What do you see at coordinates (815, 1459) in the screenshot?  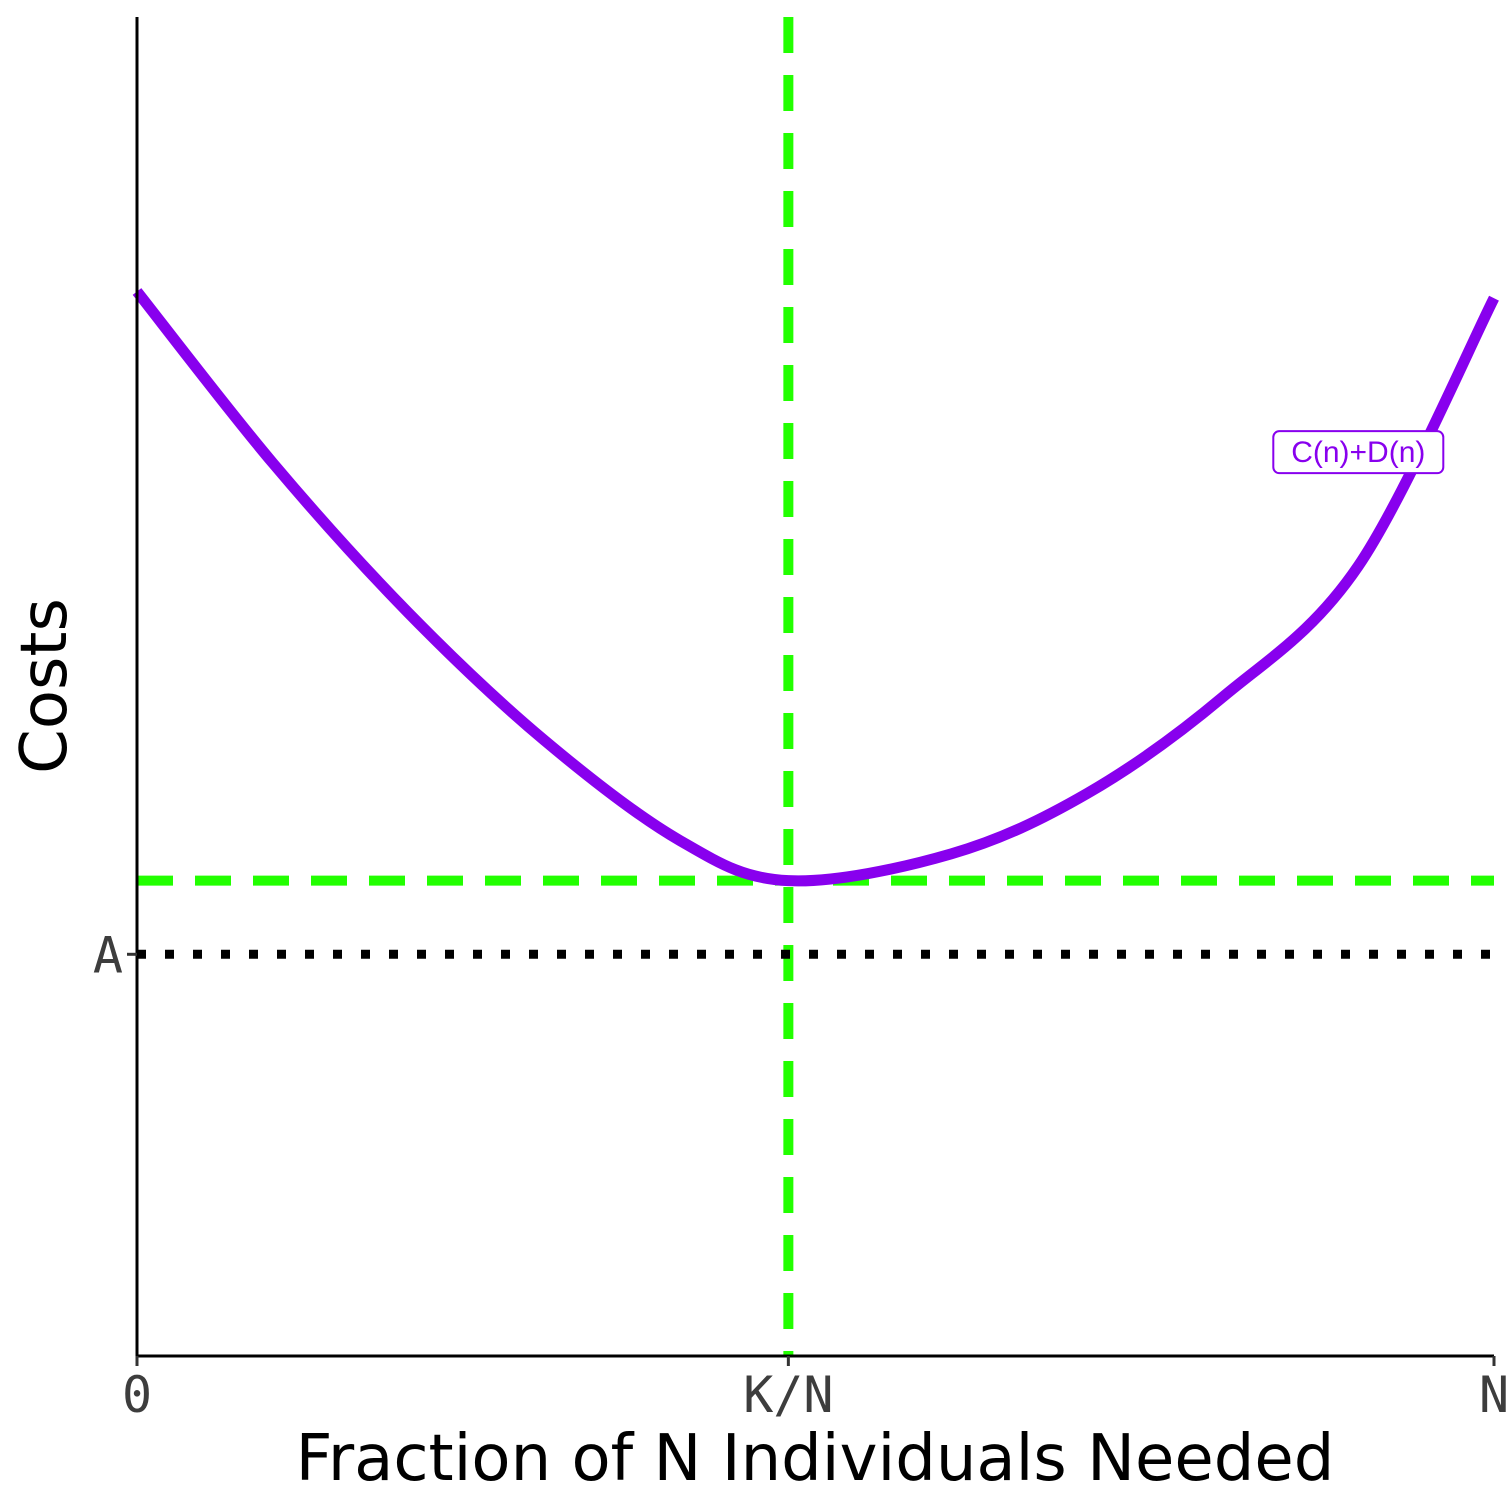 I see `x-axis-title: Fraction of N Individuals Needed` at bounding box center [815, 1459].